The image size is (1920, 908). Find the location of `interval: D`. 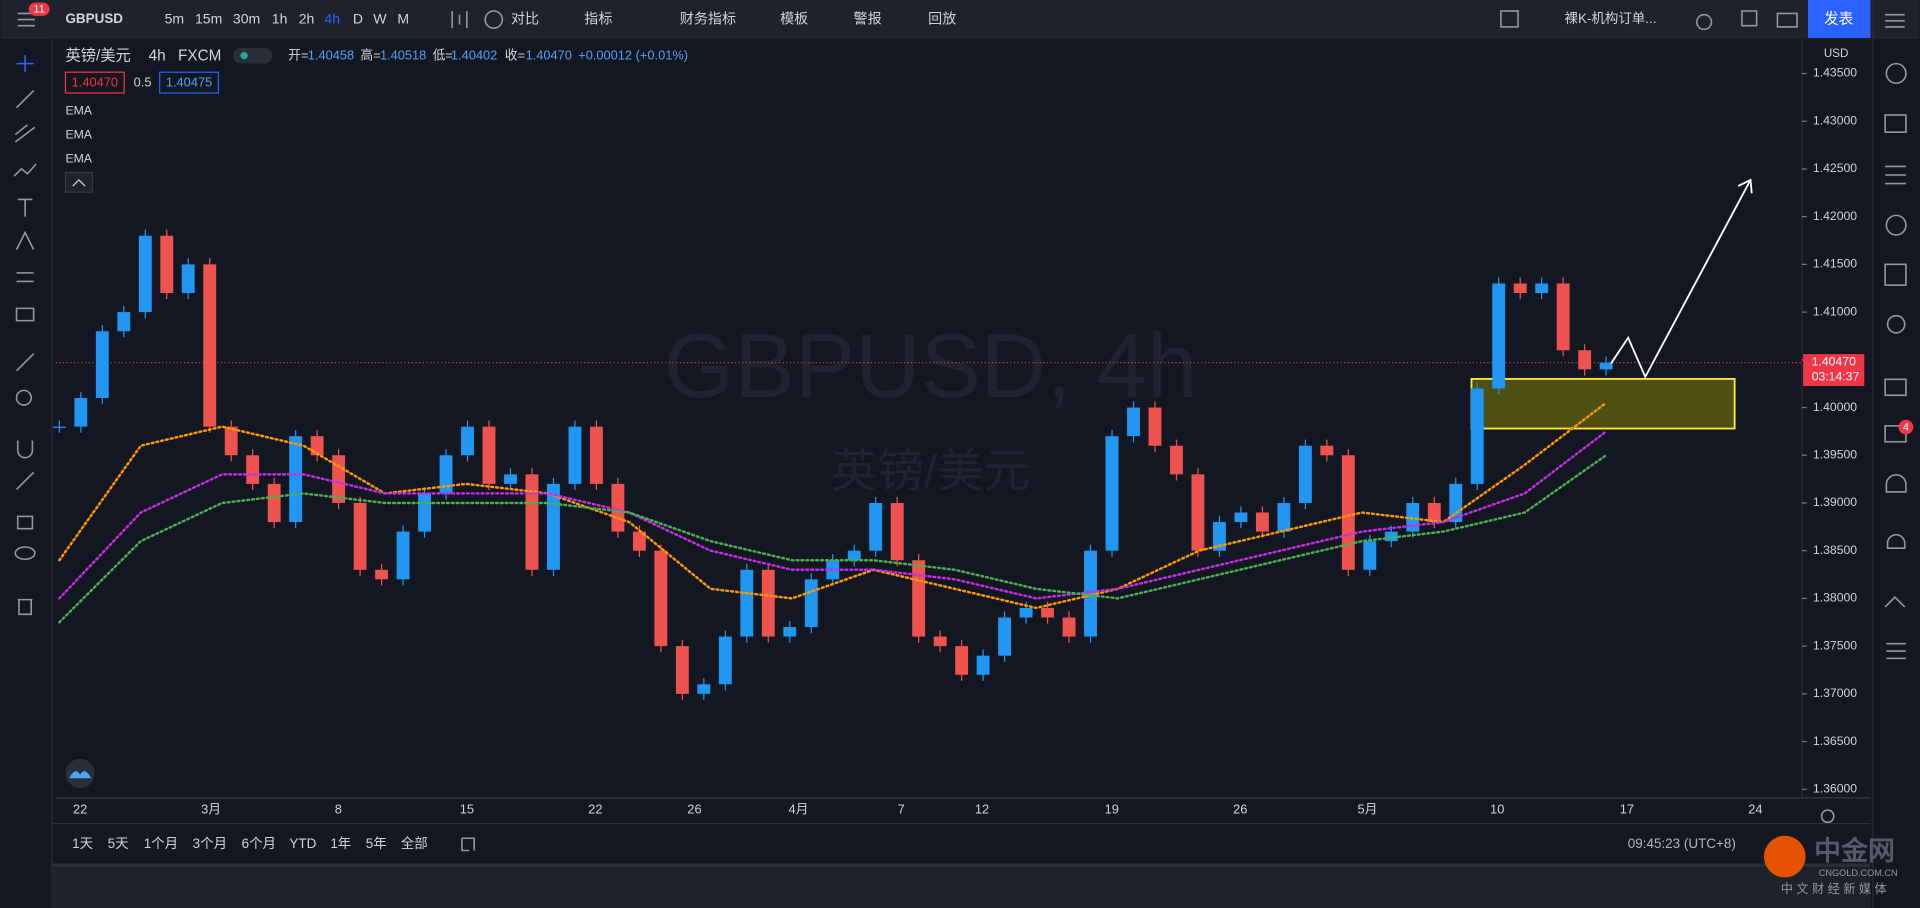

interval: D is located at coordinates (358, 18).